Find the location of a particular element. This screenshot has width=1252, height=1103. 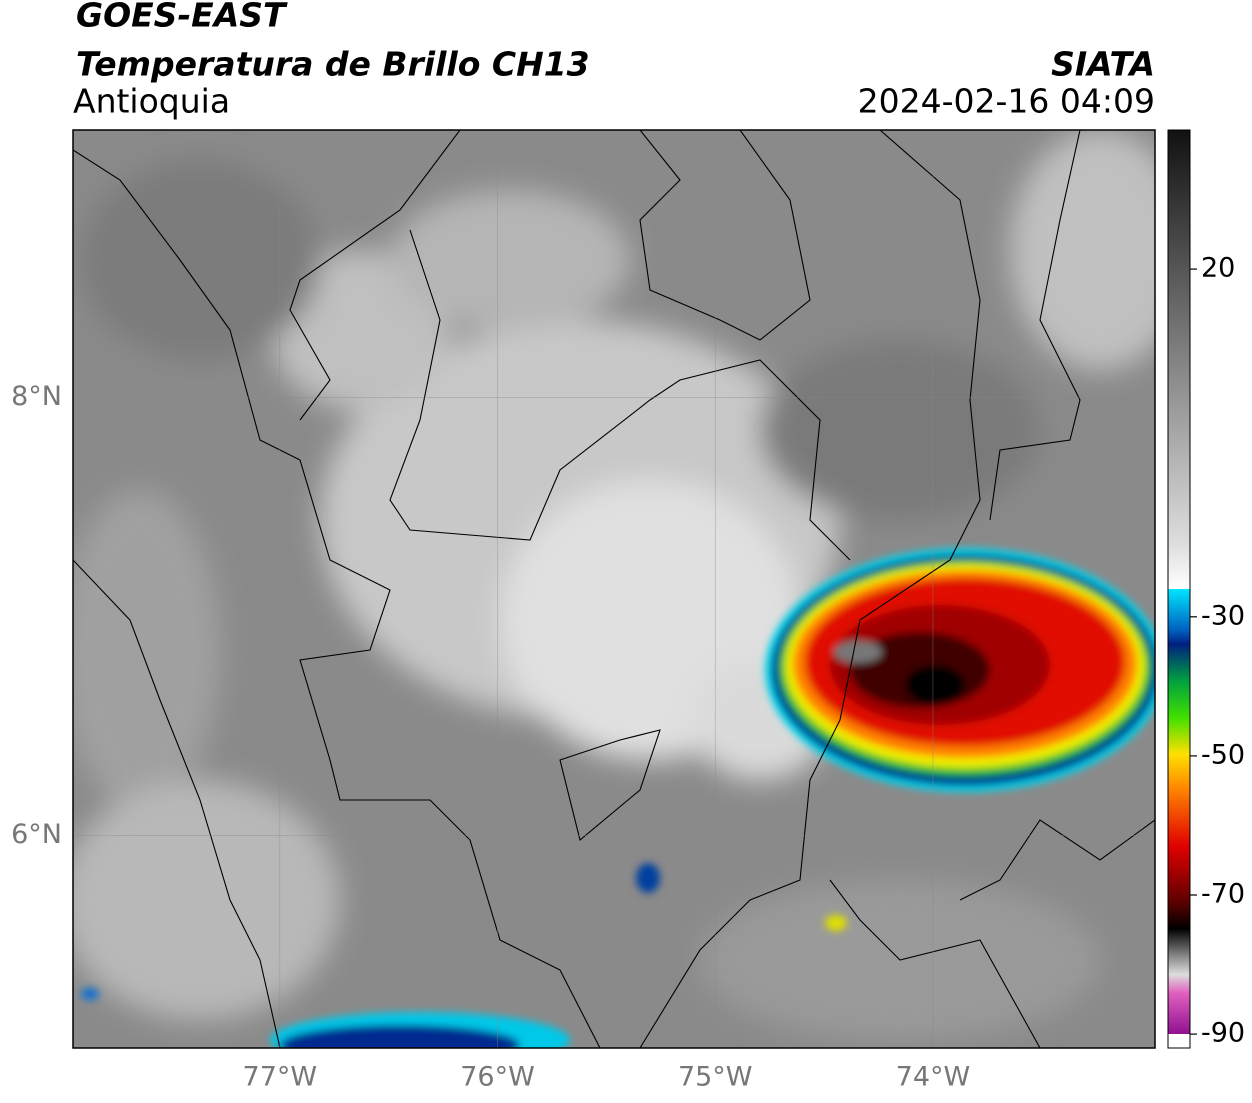

colorbar-tick-label: 20 is located at coordinates (1218, 268).